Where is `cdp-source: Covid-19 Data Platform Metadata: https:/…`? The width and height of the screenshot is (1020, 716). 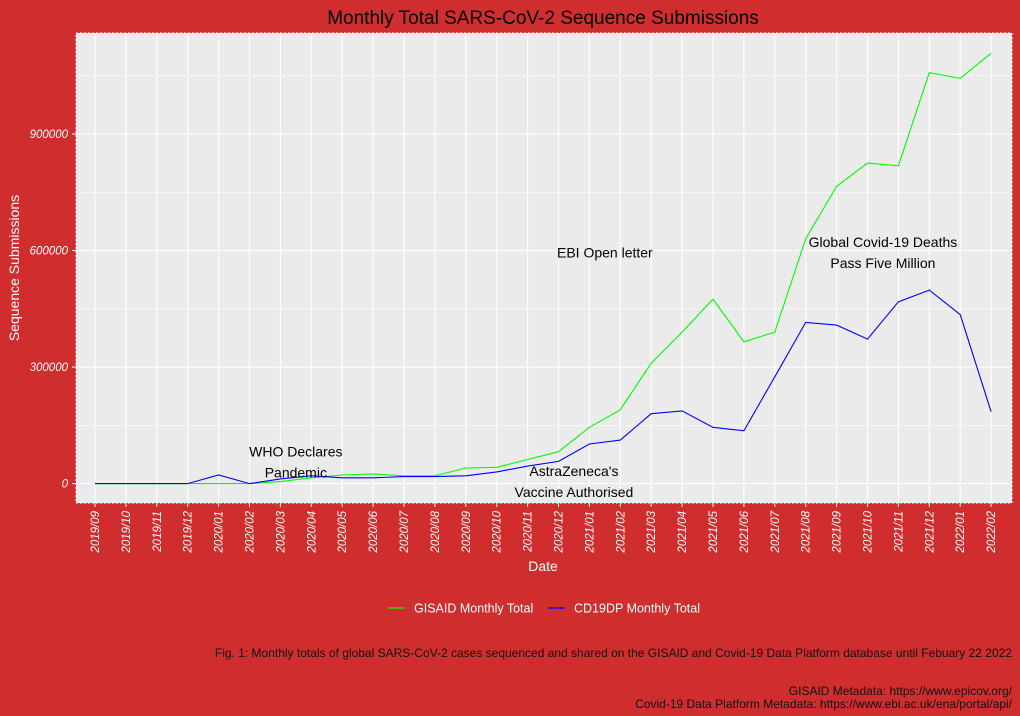
cdp-source: Covid-19 Data Platform Metadata: https:/… is located at coordinates (823, 704).